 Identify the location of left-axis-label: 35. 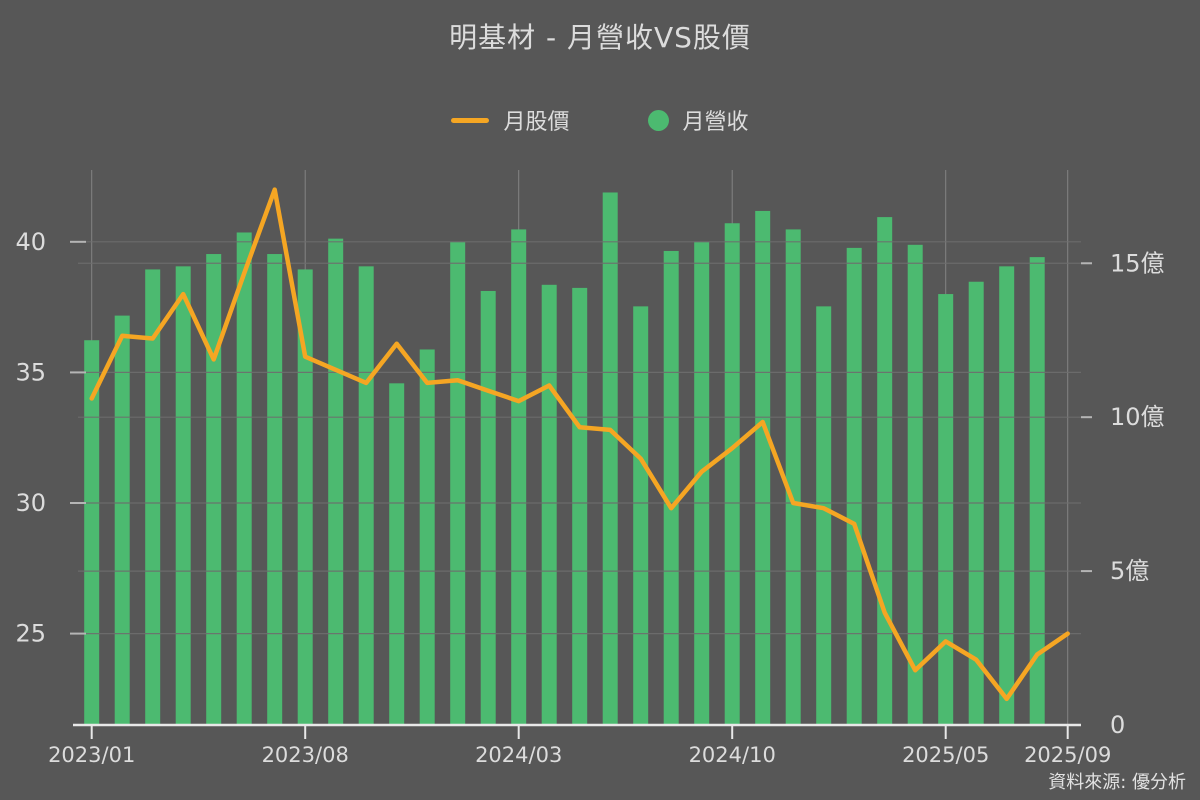
(30, 372).